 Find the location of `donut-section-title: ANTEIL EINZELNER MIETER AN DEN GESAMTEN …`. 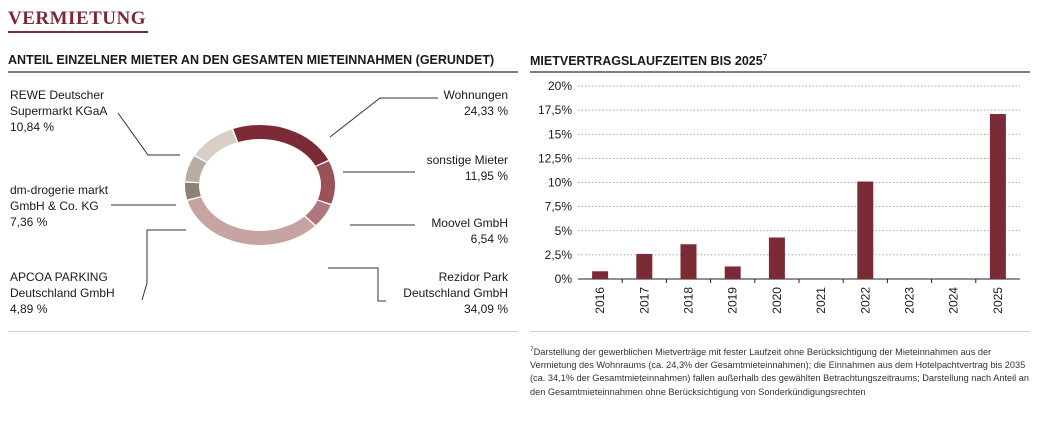

donut-section-title: ANTEIL EINZELNER MIETER AN DEN GESAMTEN … is located at coordinates (251, 60).